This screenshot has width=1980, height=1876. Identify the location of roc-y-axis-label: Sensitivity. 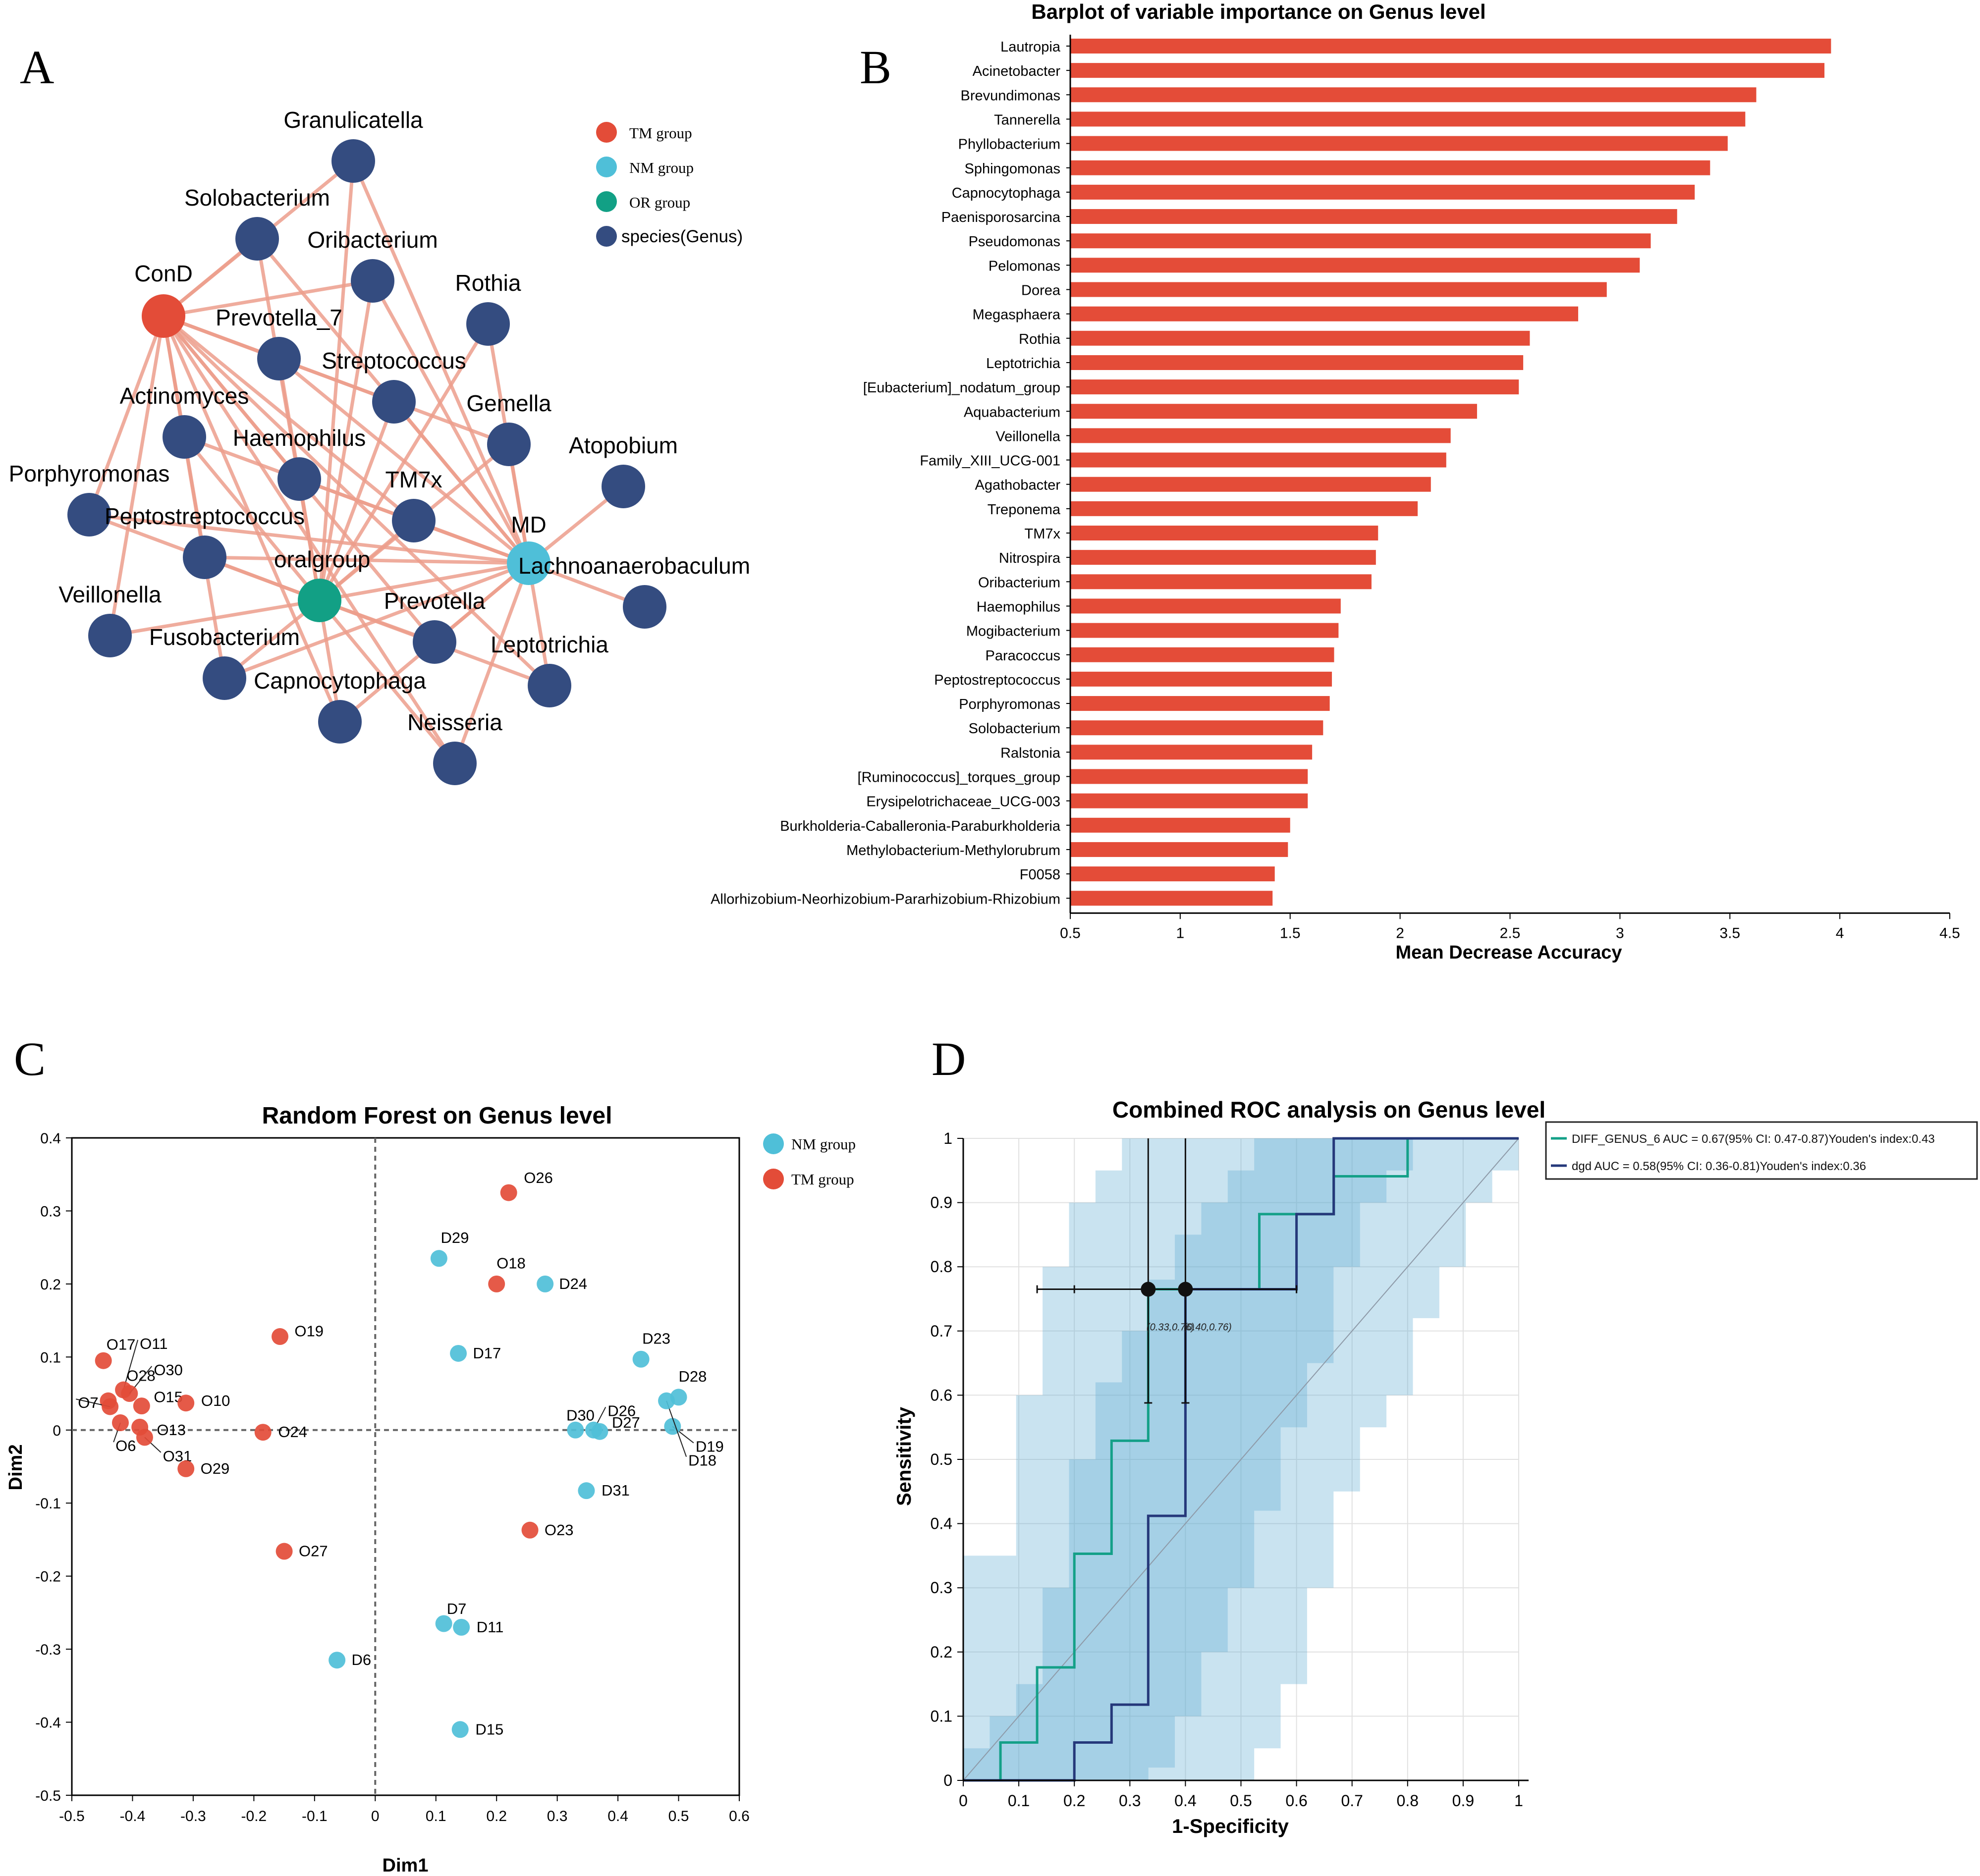
(904, 1456).